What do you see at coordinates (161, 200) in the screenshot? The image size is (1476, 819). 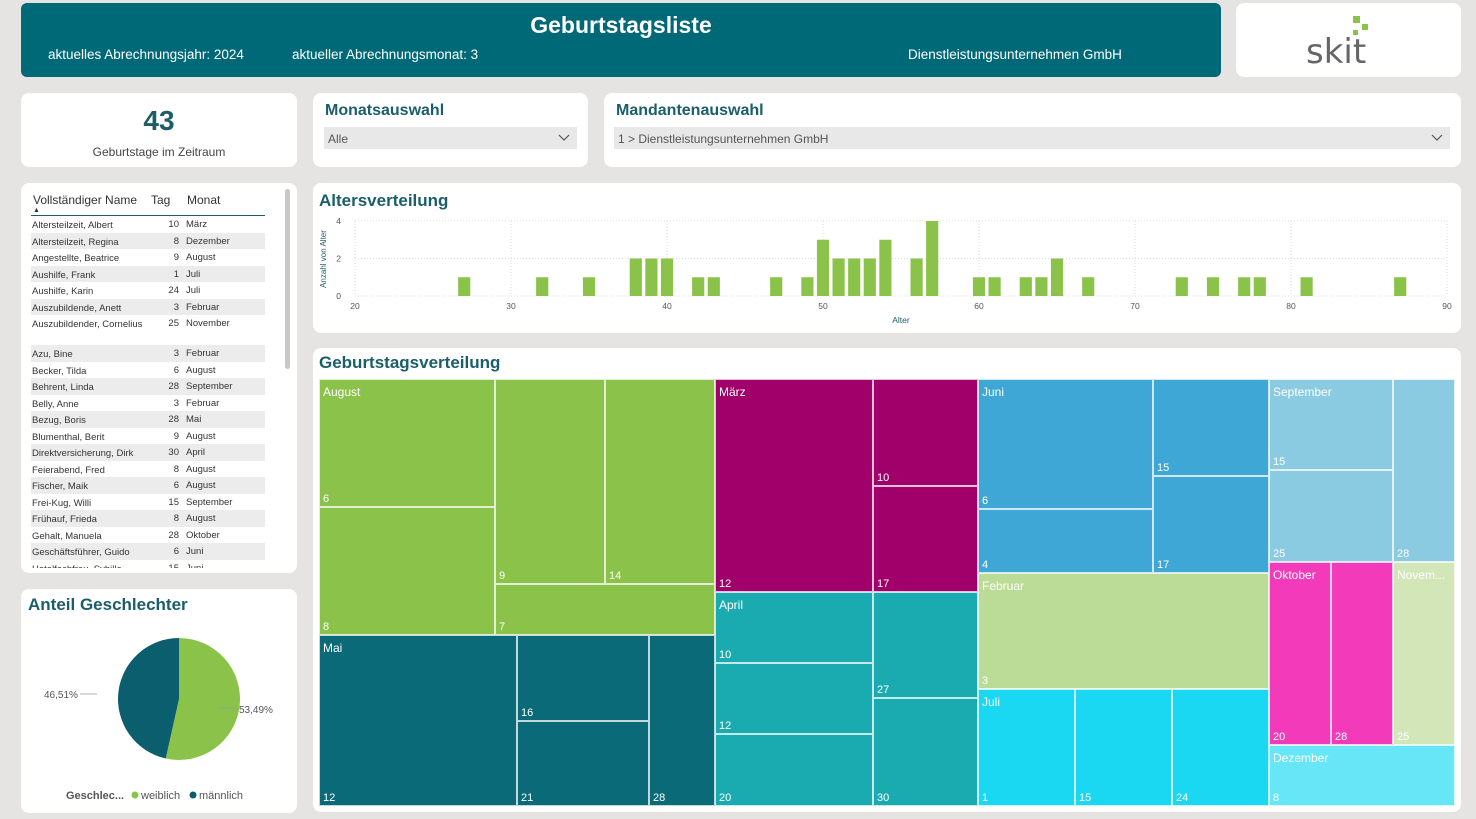 I see `column-header-day: Tag` at bounding box center [161, 200].